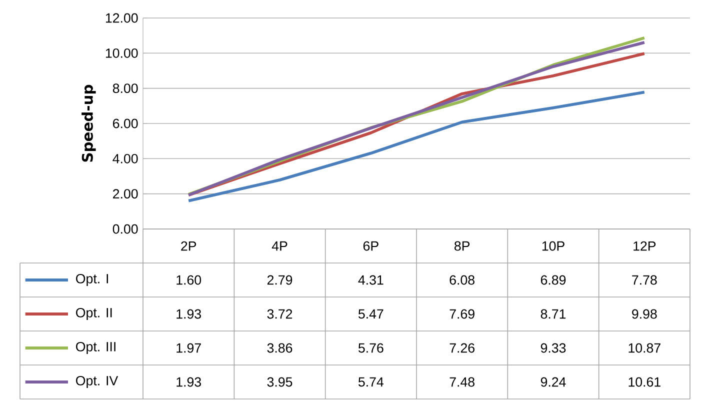 This screenshot has width=717, height=403. I want to click on data-label: 5.74, so click(371, 382).